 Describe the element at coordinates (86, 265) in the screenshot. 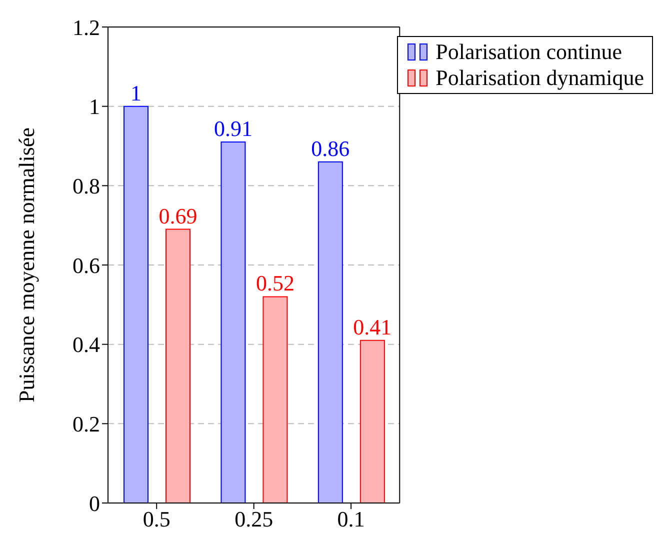

I see `y-tick-label: 0.6` at that location.